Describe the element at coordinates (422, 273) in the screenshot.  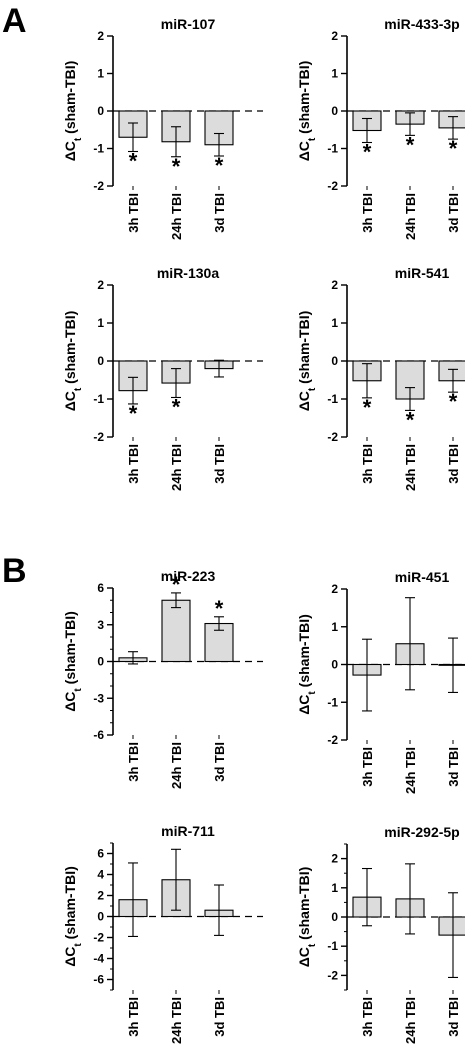
I see `chart-title: miR-541` at that location.